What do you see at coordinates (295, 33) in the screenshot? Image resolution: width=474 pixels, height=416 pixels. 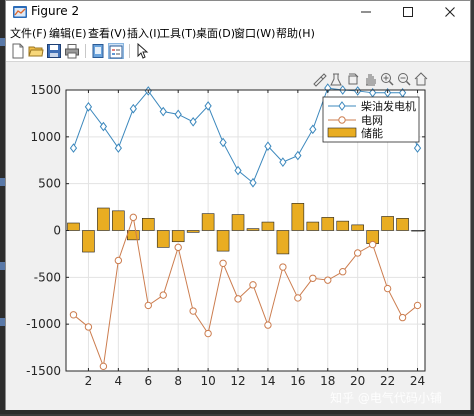 I see `menu-help: 帮助(H)` at bounding box center [295, 33].